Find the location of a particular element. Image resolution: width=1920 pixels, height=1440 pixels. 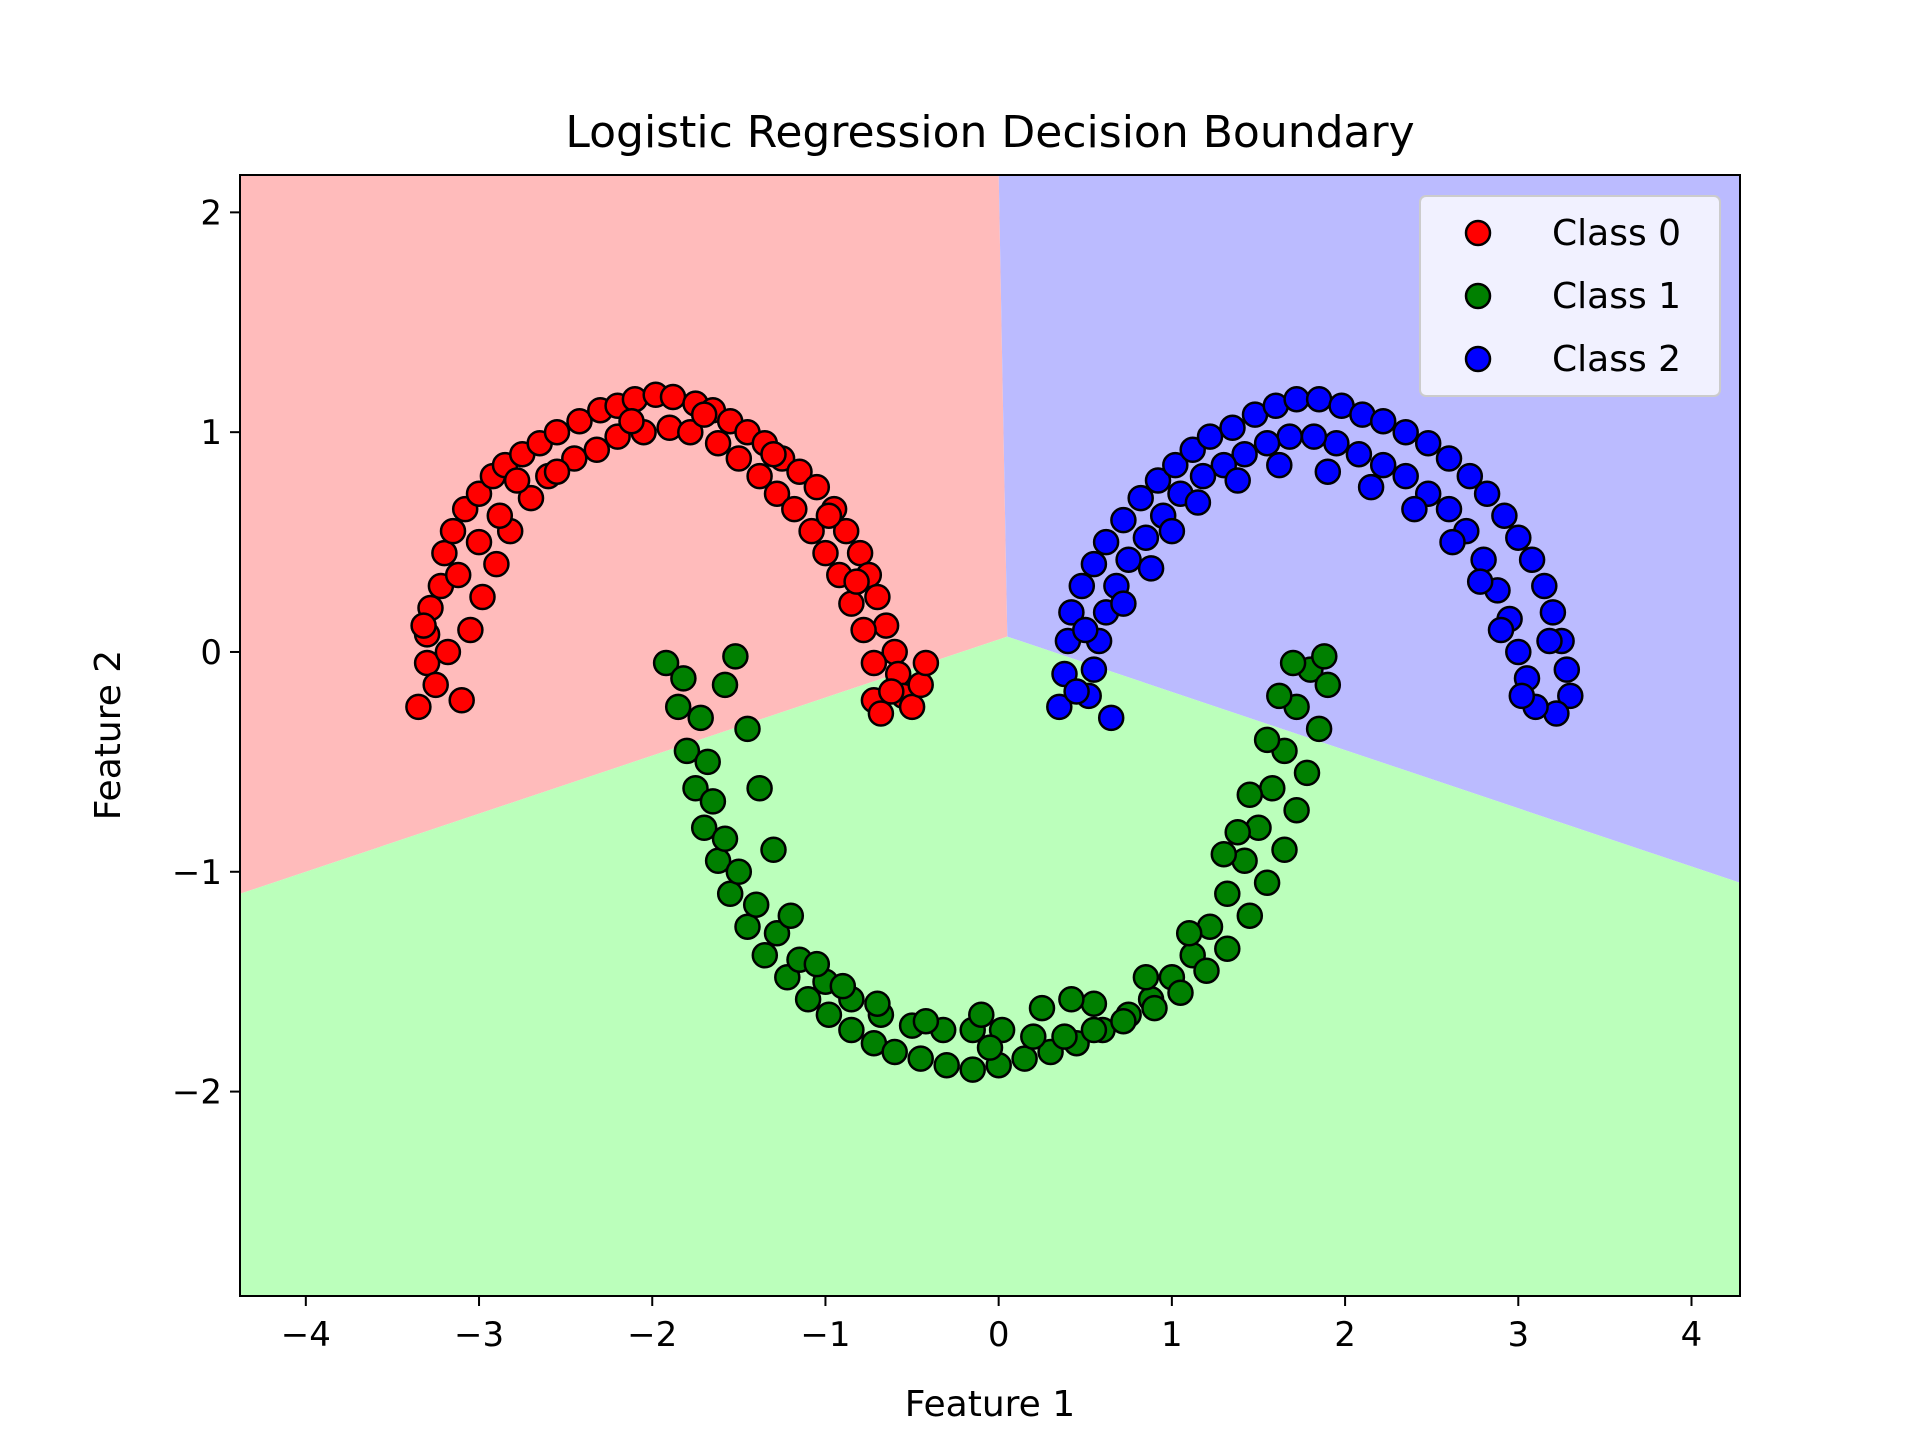

x-tick-label: 2 is located at coordinates (1345, 1335).